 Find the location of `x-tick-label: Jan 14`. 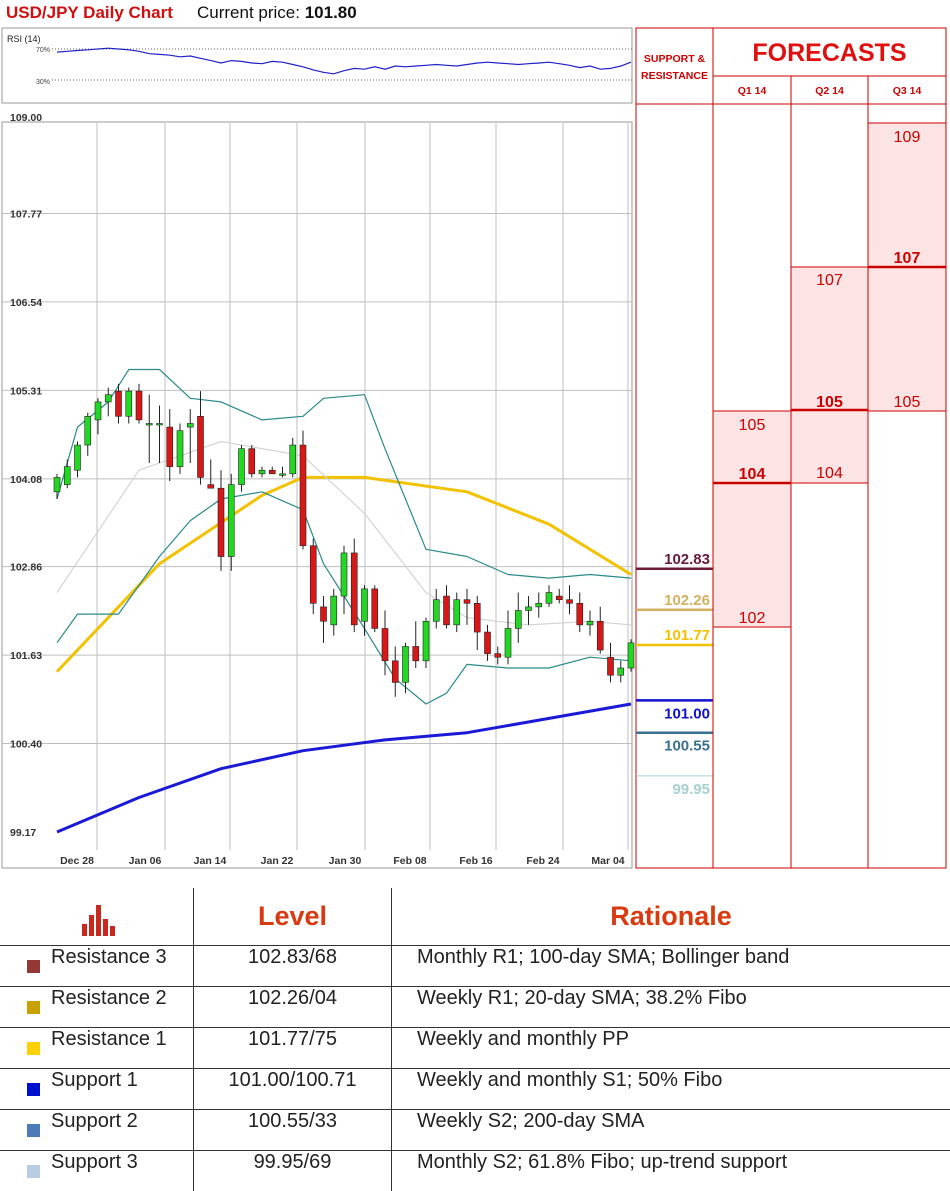

x-tick-label: Jan 14 is located at coordinates (210, 861).